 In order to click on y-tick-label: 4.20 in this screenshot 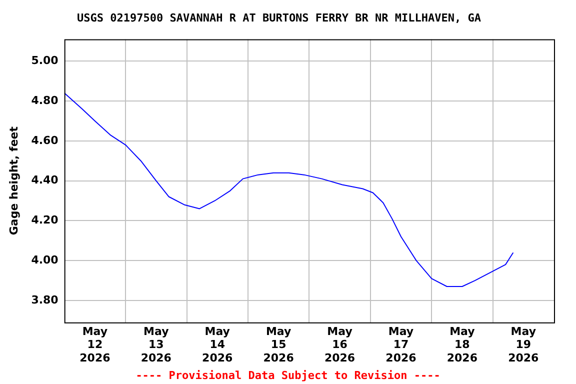, I will do `click(45, 220)`.